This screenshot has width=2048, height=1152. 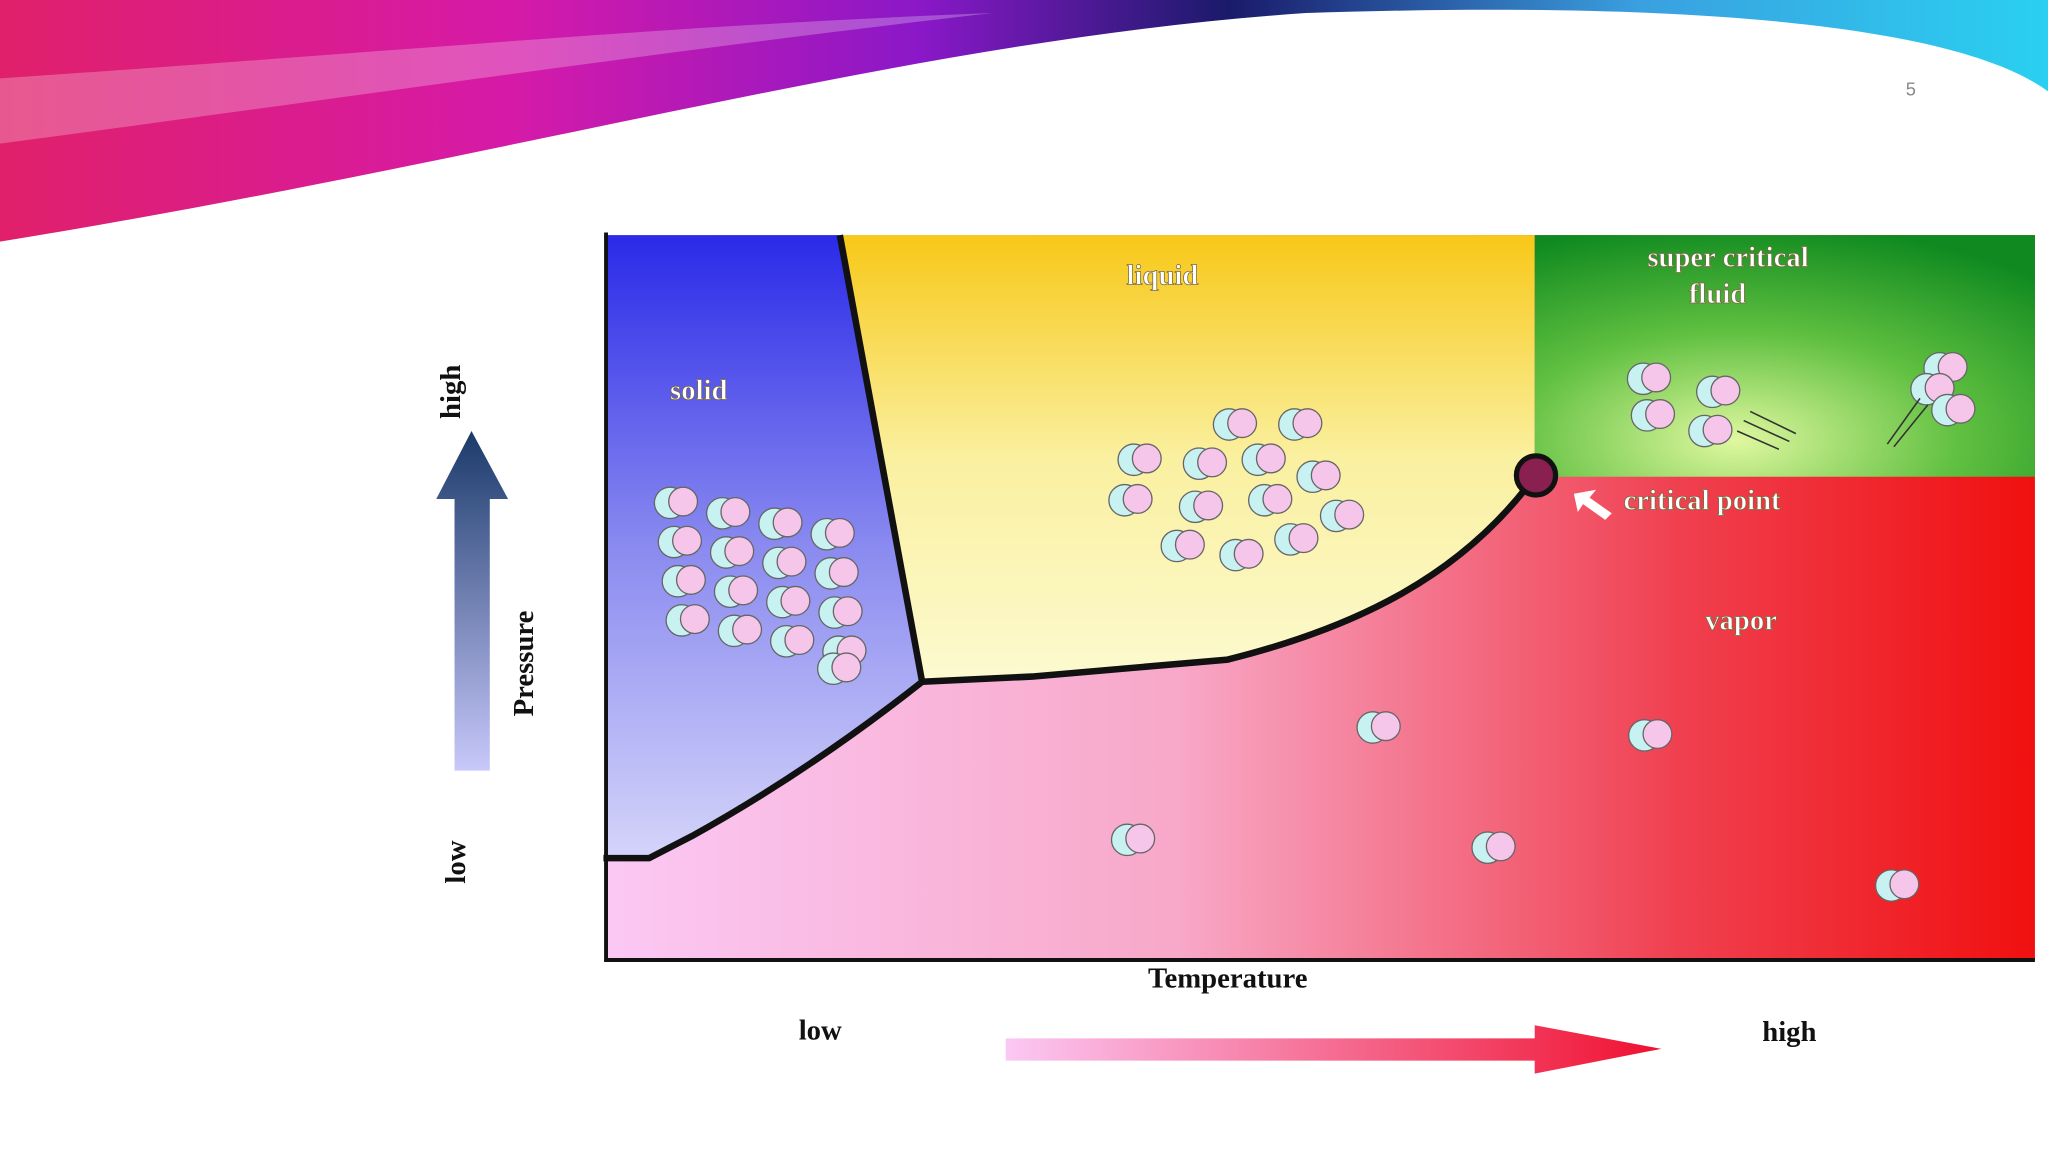 I want to click on motion-lines, so click(x=1832, y=424).